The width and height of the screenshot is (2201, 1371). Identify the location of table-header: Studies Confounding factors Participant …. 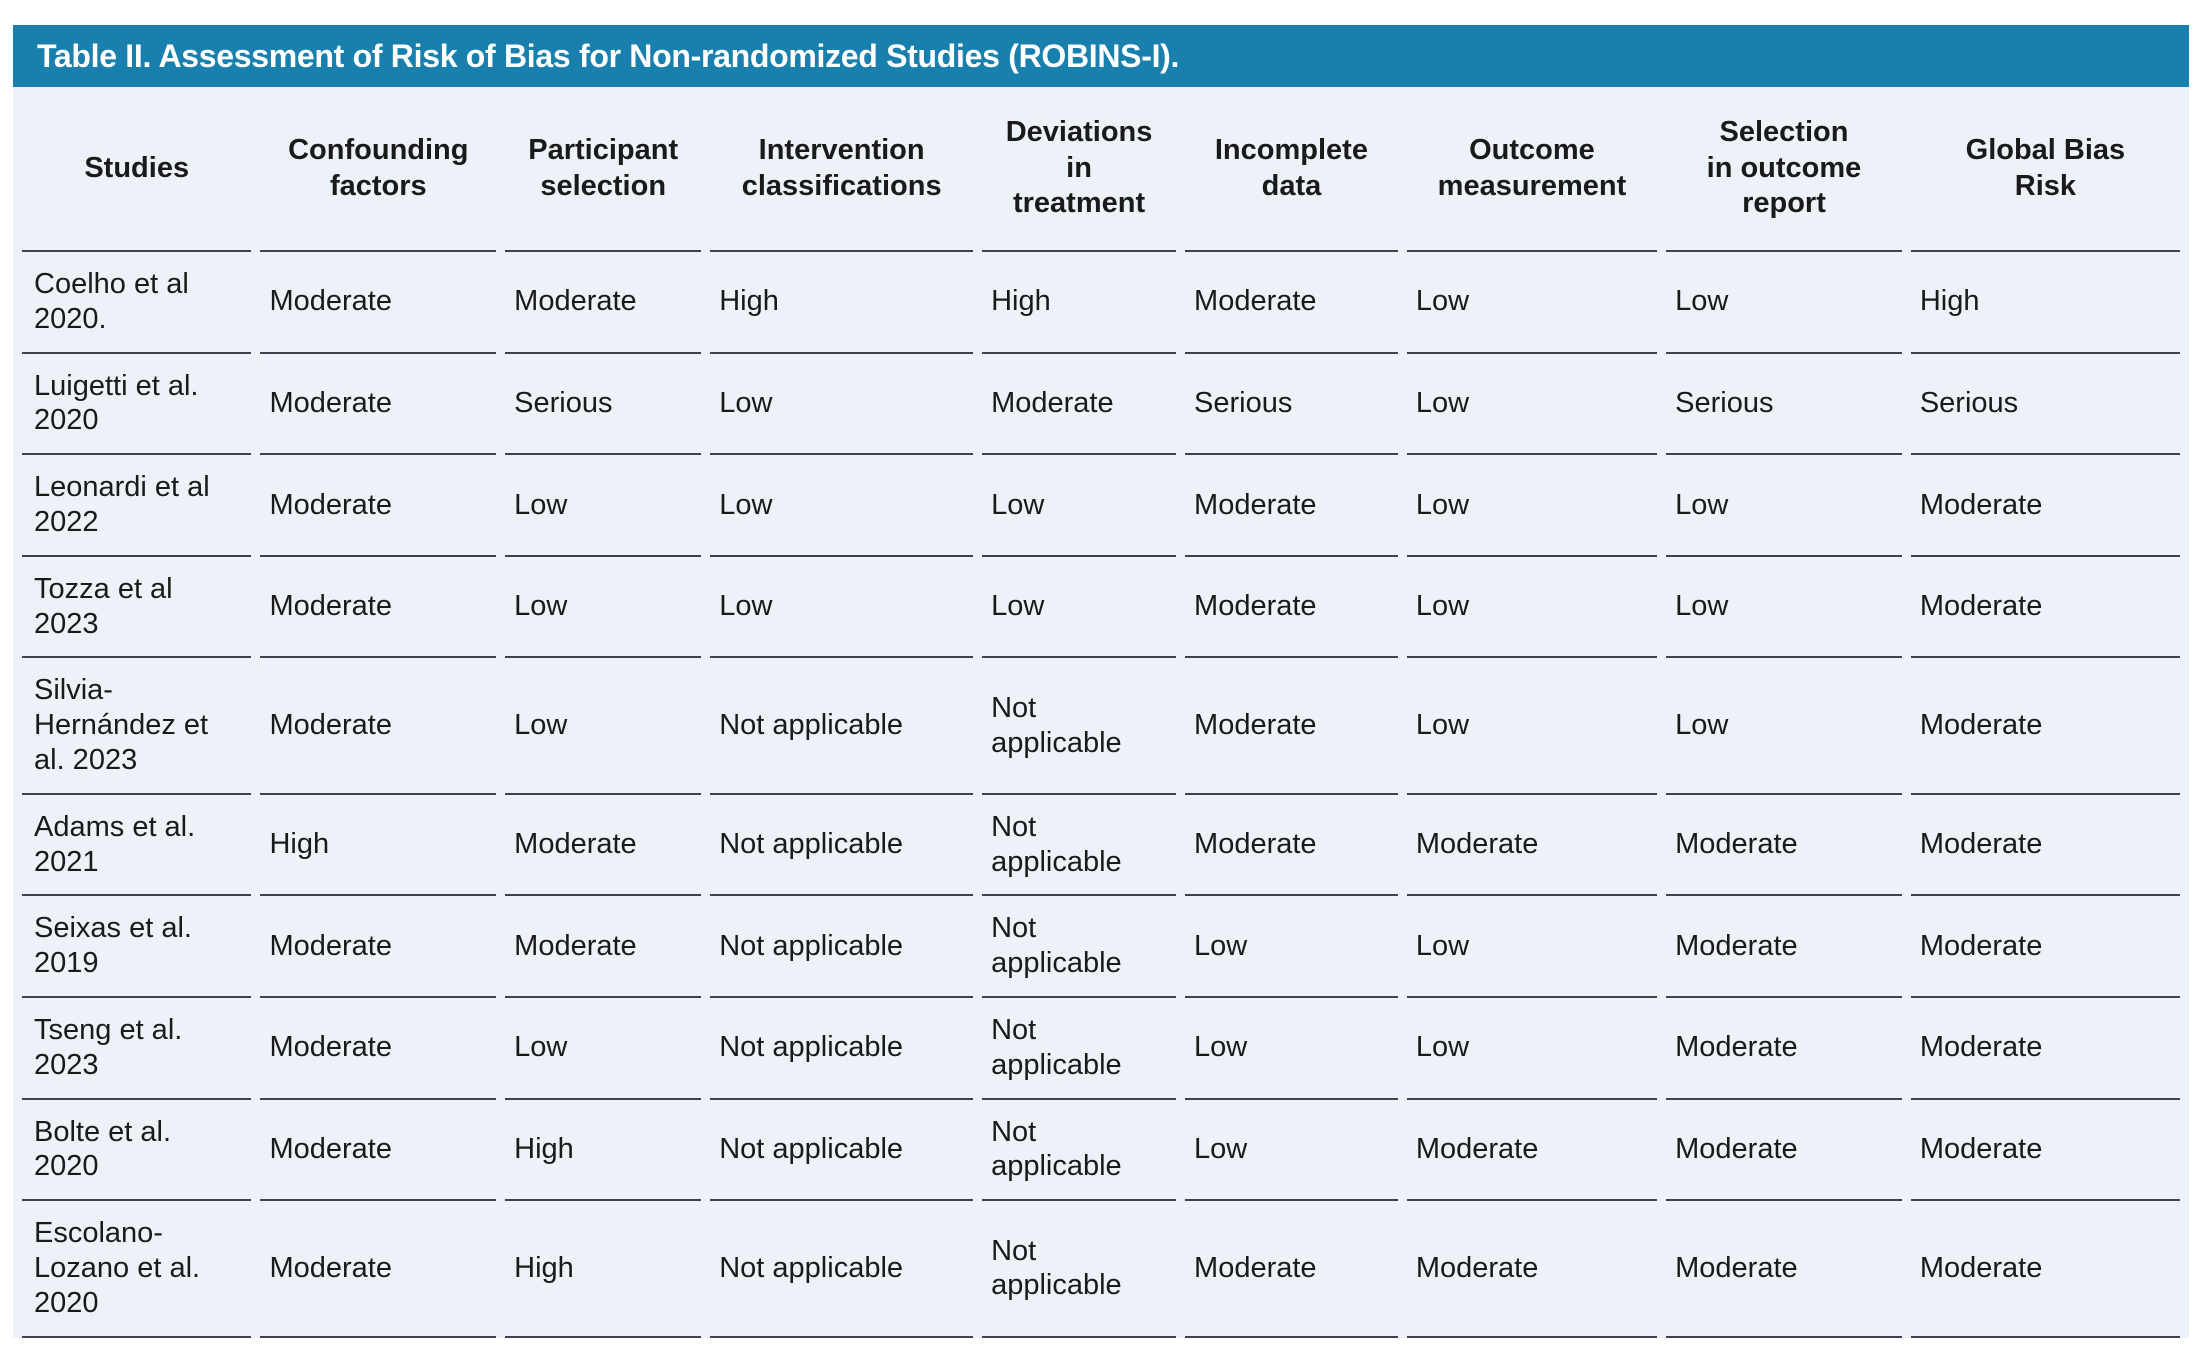
(1101, 169).